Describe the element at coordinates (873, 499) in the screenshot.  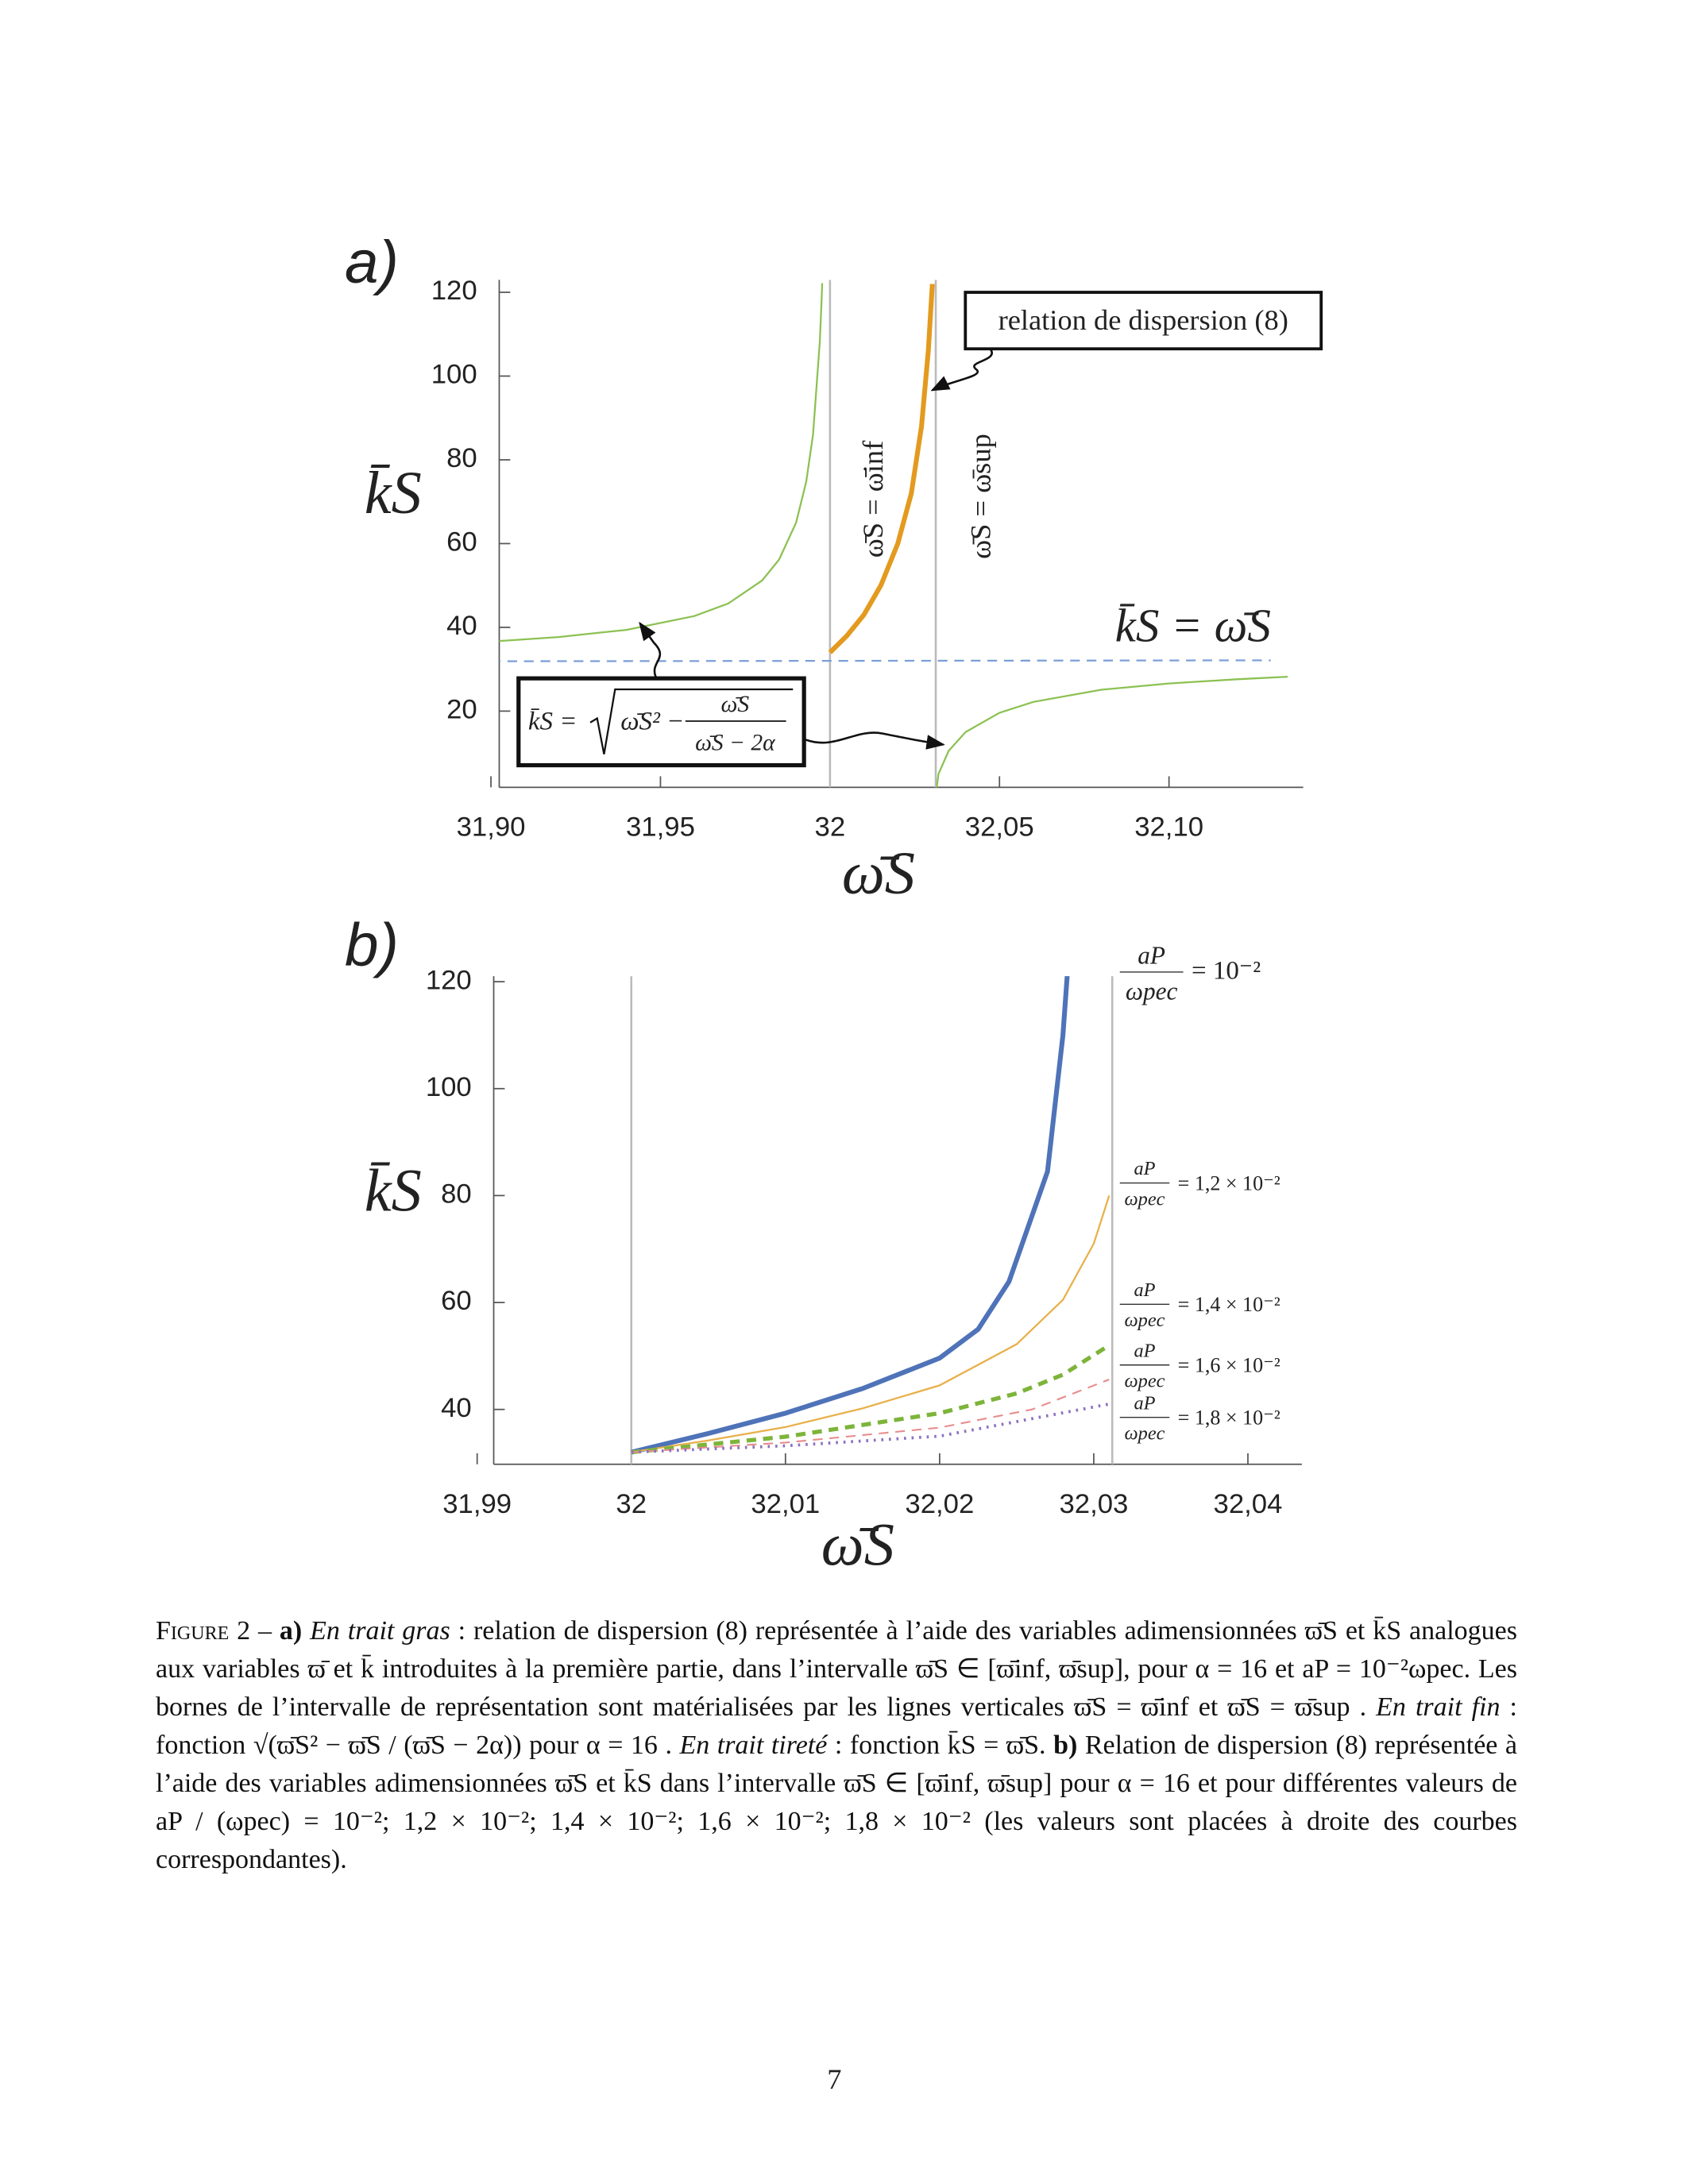
I see `annotation: ω̄S = ω̄inf` at that location.